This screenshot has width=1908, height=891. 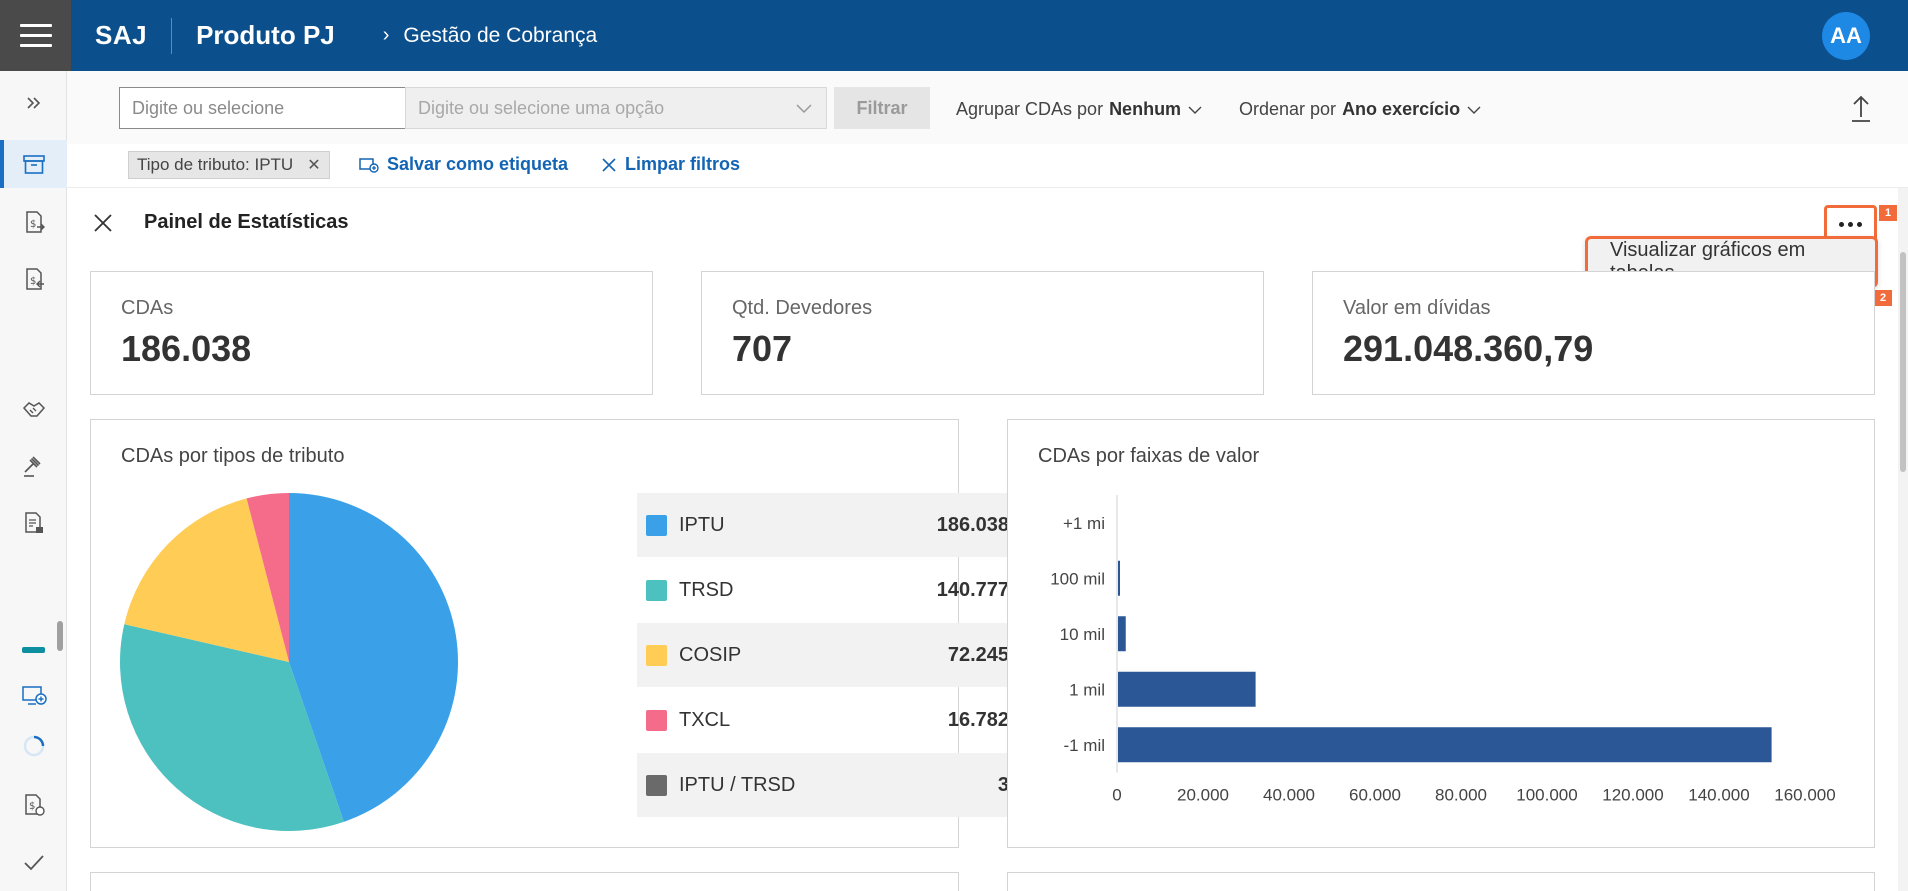 What do you see at coordinates (121, 35) in the screenshot?
I see `brand-logo: SAJ` at bounding box center [121, 35].